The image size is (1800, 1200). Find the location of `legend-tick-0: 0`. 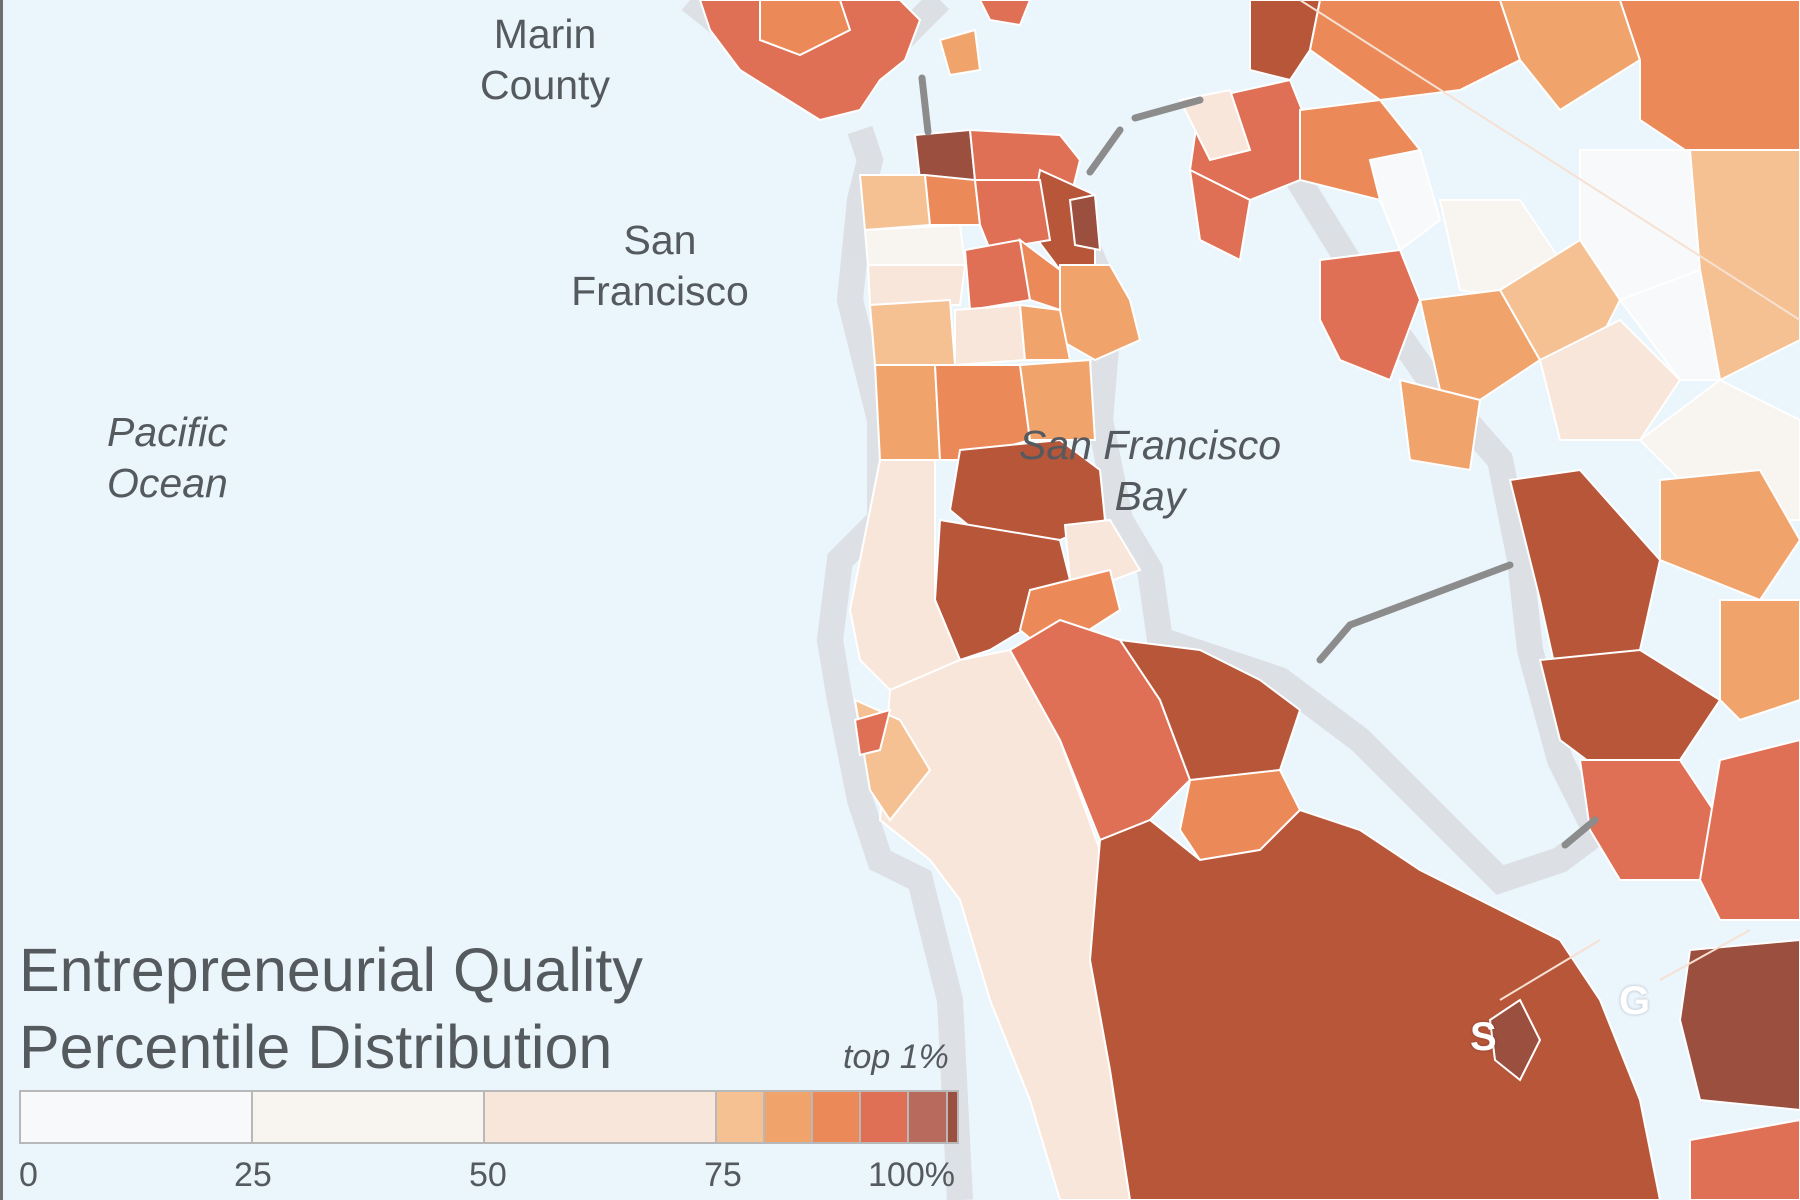

legend-tick-0: 0 is located at coordinates (28, 1175).